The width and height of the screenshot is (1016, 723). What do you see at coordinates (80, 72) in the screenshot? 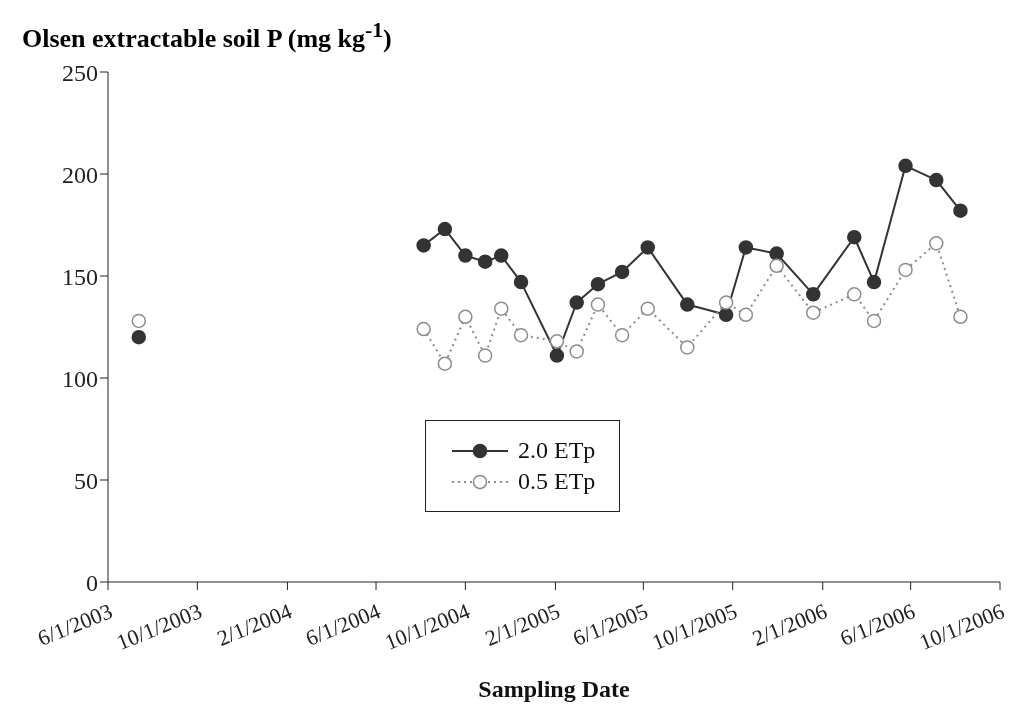
I see `y-tick-label: 250` at bounding box center [80, 72].